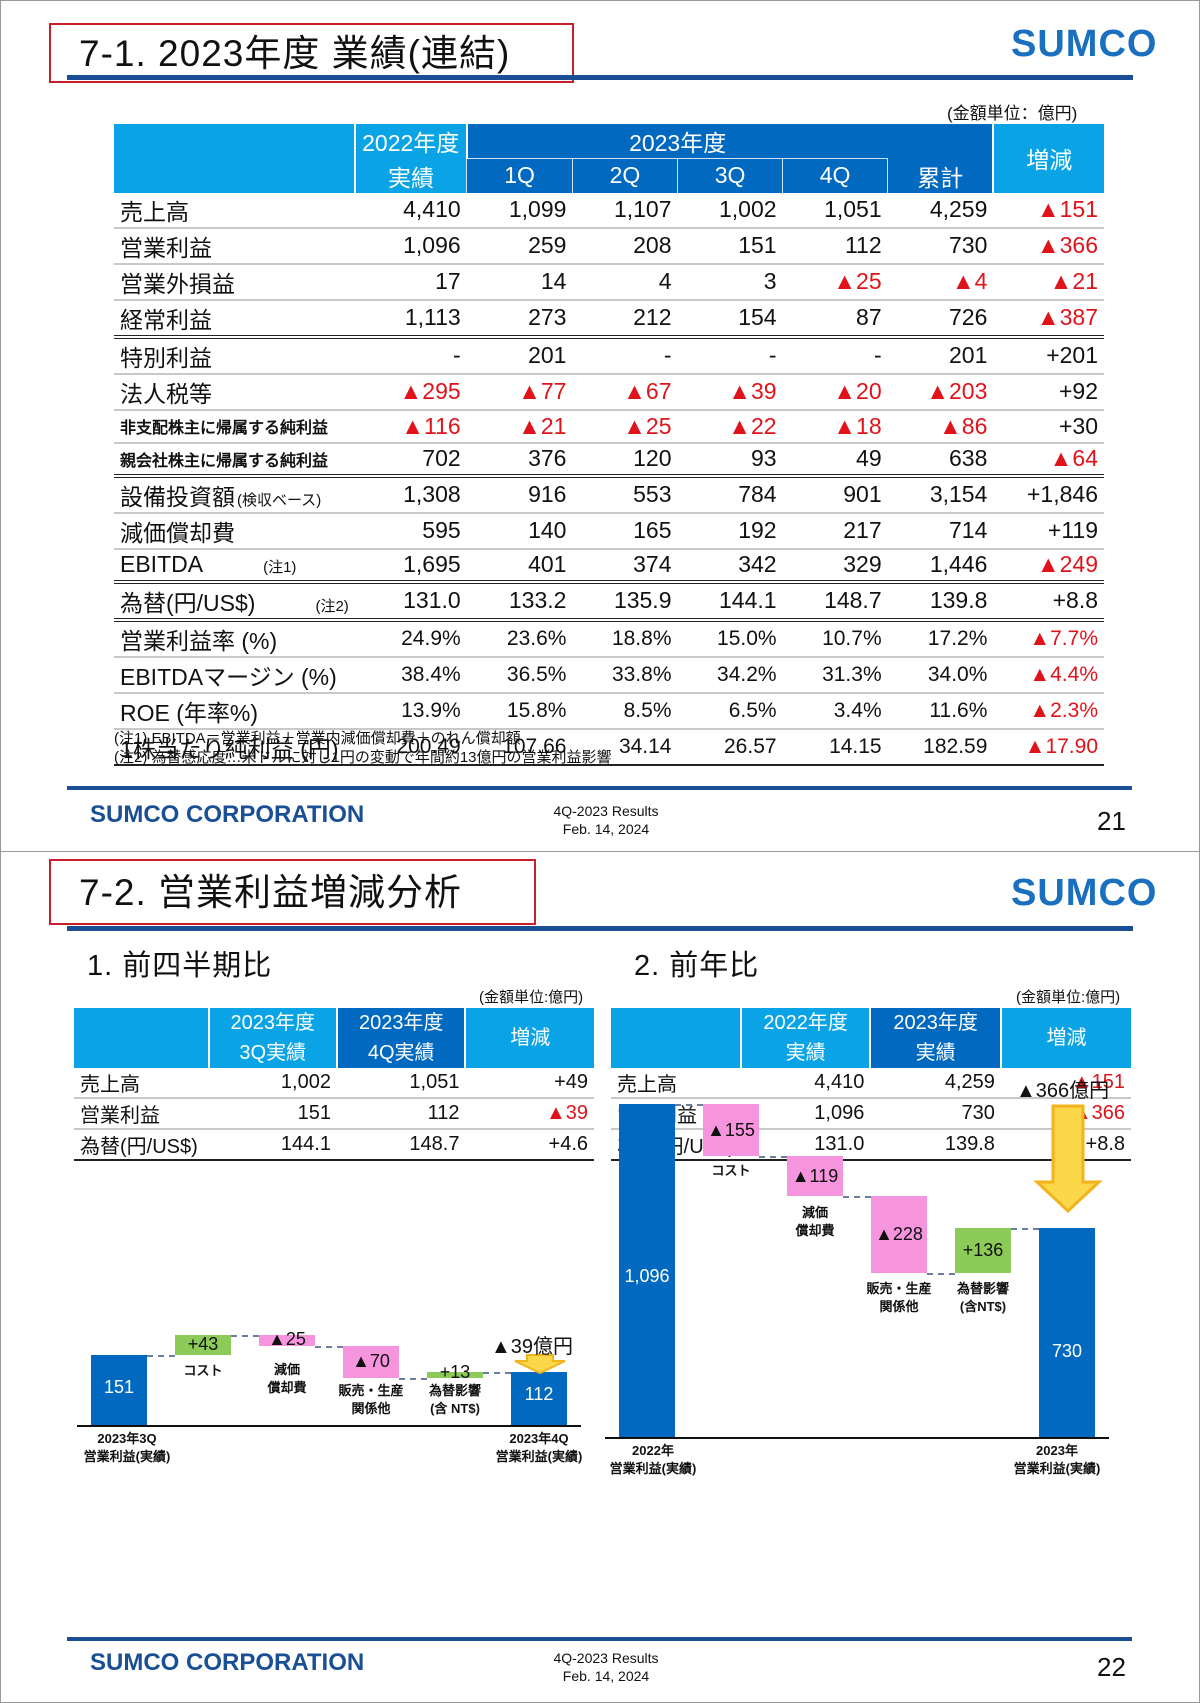 This screenshot has width=1200, height=1703. I want to click on category-fx: 為替影響 (含 NT$), so click(454, 1399).